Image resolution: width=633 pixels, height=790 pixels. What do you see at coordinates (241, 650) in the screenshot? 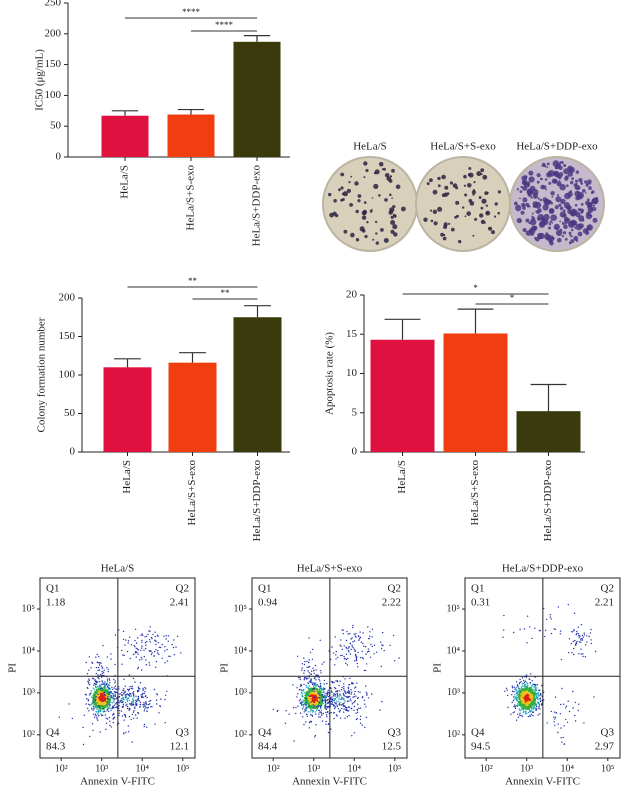
I see `y-tick-label: 10⁴` at bounding box center [241, 650].